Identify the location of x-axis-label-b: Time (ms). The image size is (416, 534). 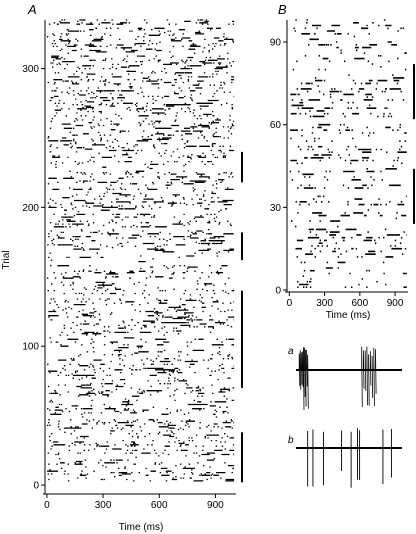
(348, 315).